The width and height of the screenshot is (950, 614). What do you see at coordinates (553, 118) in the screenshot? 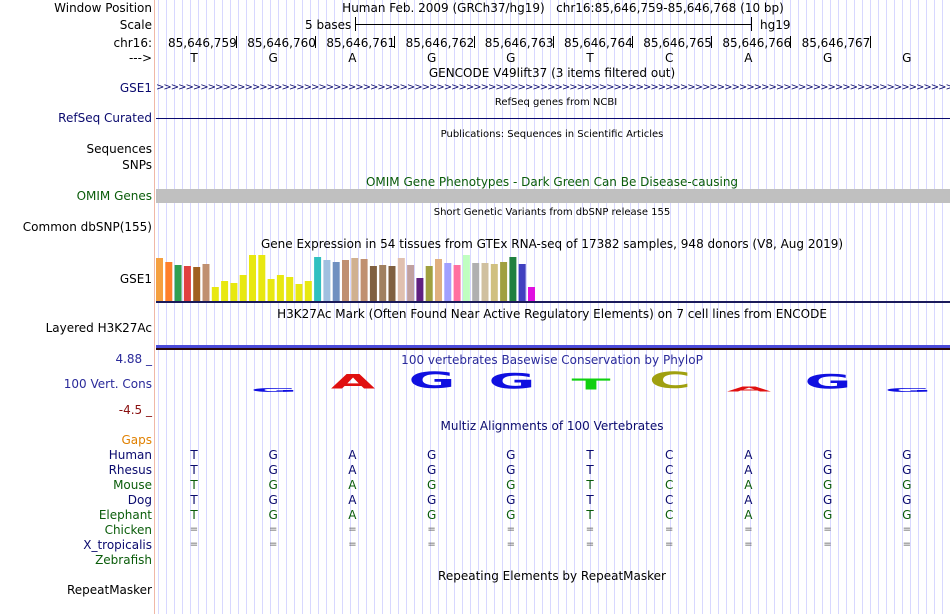
I see `refseq-gene-feature` at bounding box center [553, 118].